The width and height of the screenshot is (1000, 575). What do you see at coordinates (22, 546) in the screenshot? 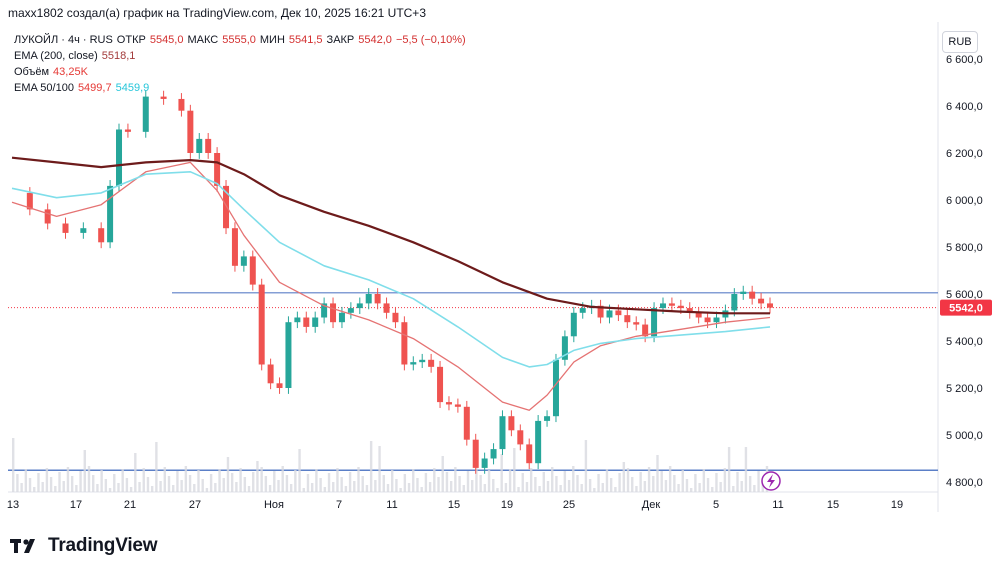
I see `tradingview-logo-icon` at bounding box center [22, 546].